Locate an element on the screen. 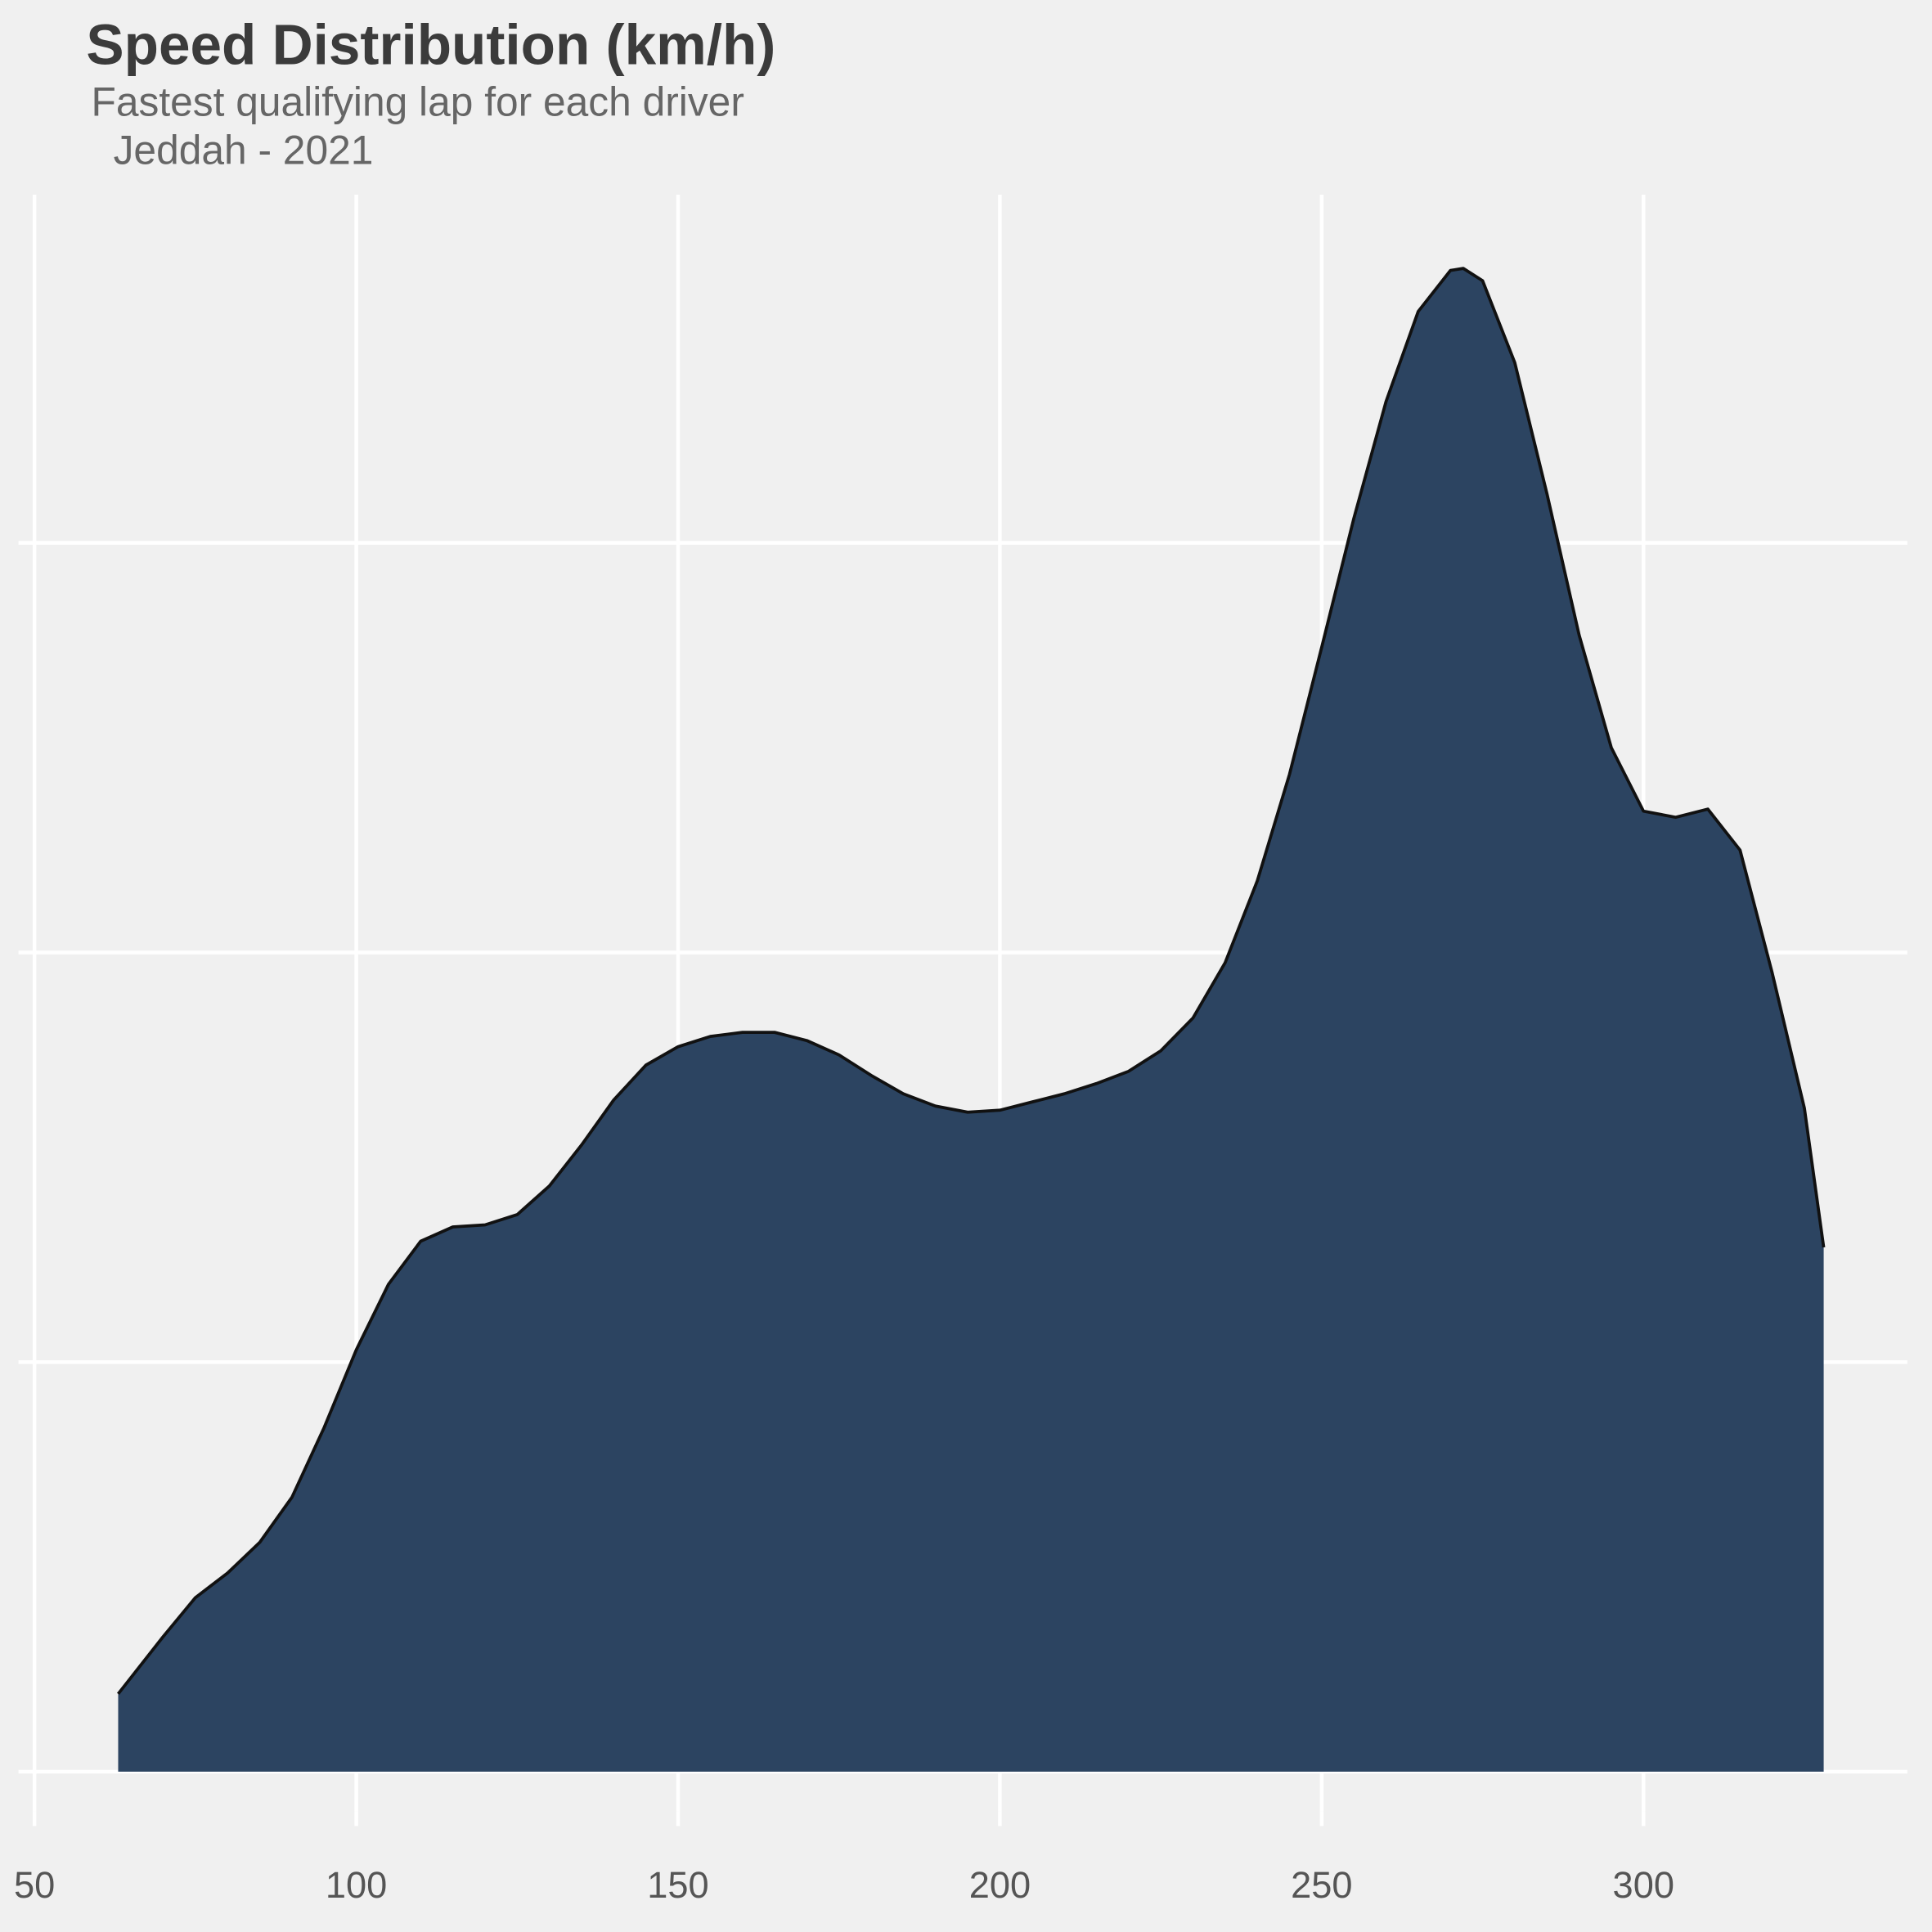 This screenshot has width=1932, height=1932. x-tick-label: 300 is located at coordinates (1644, 1885).